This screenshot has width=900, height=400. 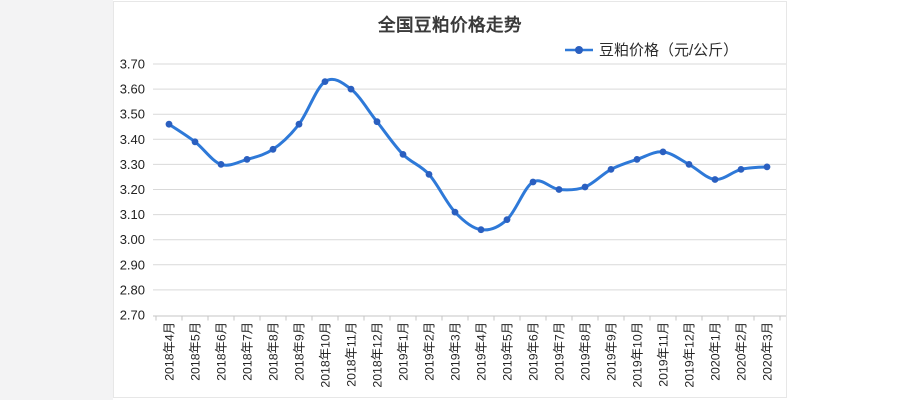 I want to click on y-axis-tick-label: 3.60, so click(x=132, y=89).